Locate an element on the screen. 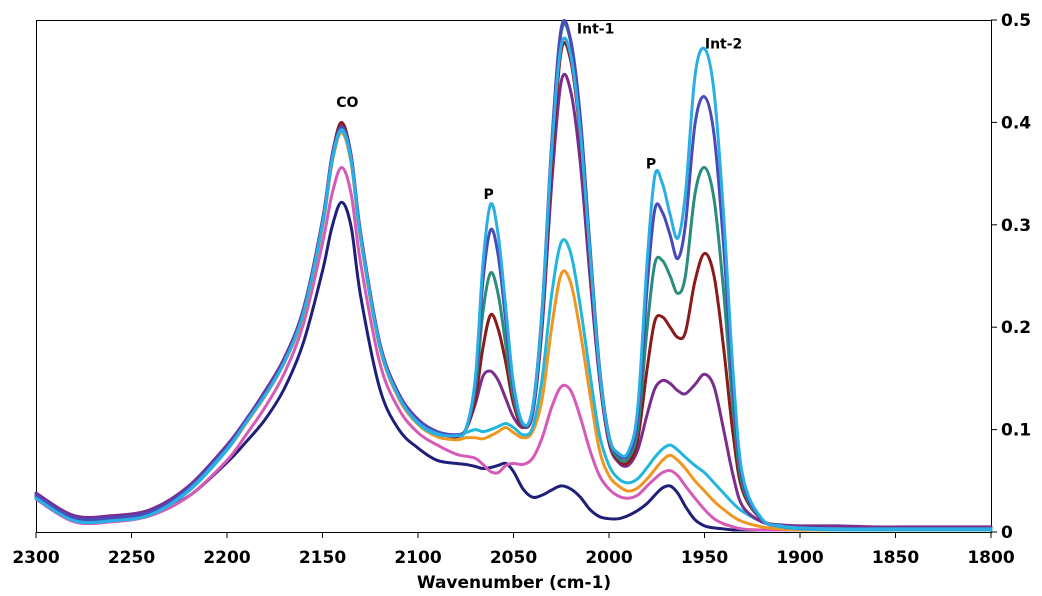 The width and height of the screenshot is (1042, 596). peak-label: Int-2 is located at coordinates (723, 45).